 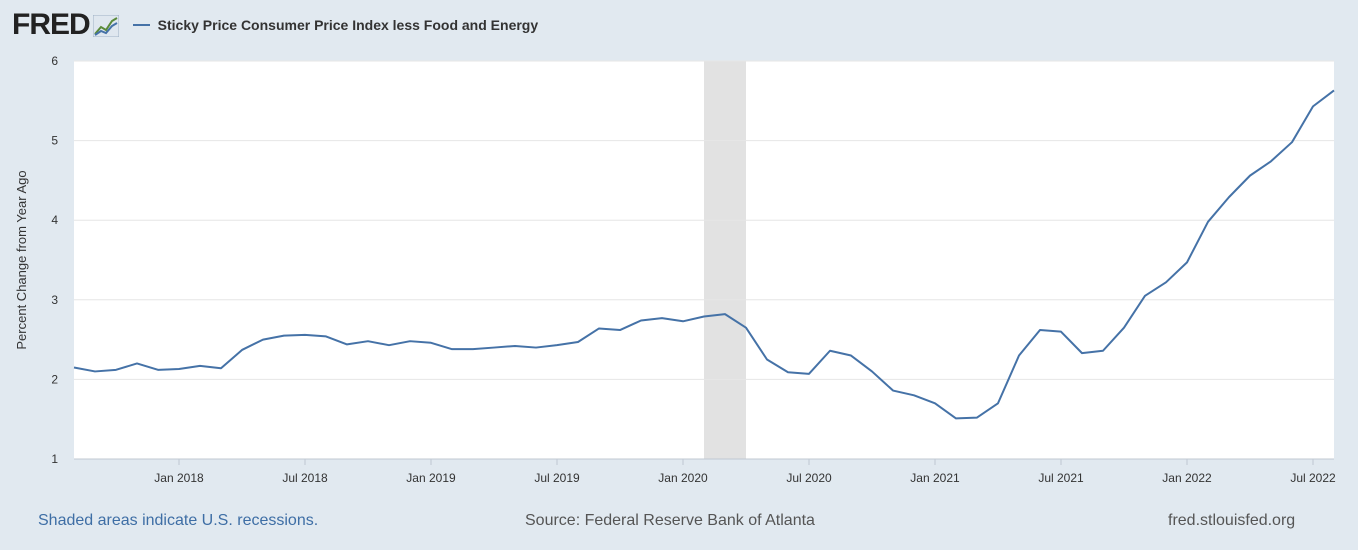 I want to click on x-tick-label: Jul 2019, so click(x=557, y=478).